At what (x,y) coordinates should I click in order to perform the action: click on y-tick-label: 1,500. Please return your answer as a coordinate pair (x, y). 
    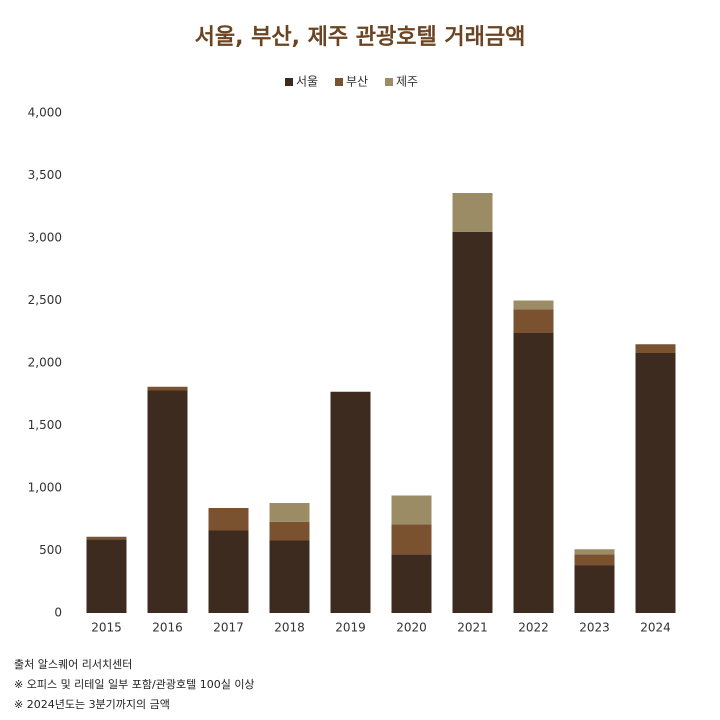
    Looking at the image, I should click on (45, 425).